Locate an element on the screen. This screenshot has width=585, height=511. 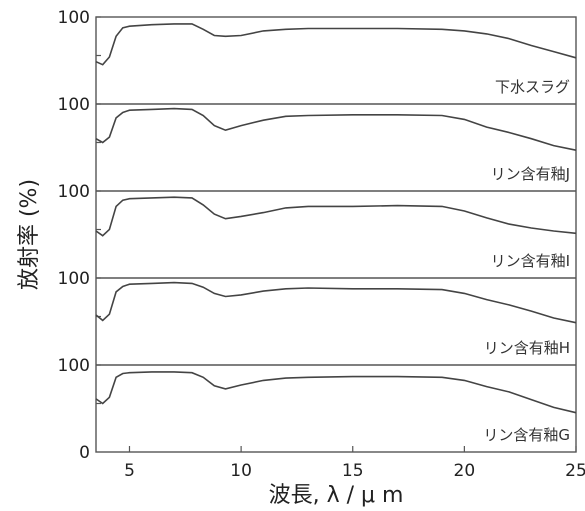
series-label-2: リン含有釉J is located at coordinates (530, 174).